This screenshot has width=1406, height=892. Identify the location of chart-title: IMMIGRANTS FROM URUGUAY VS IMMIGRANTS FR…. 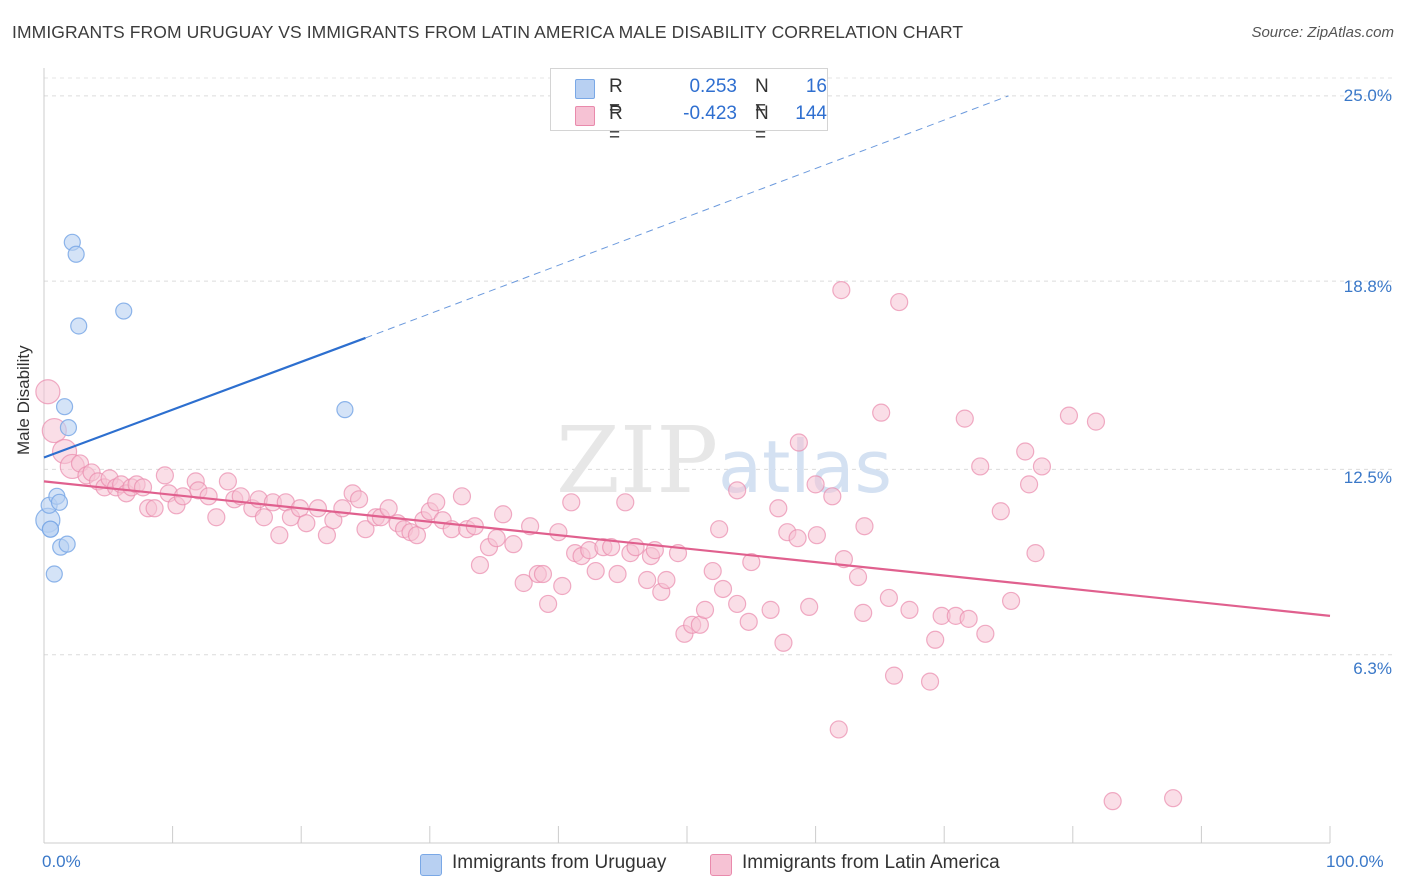
(488, 32).